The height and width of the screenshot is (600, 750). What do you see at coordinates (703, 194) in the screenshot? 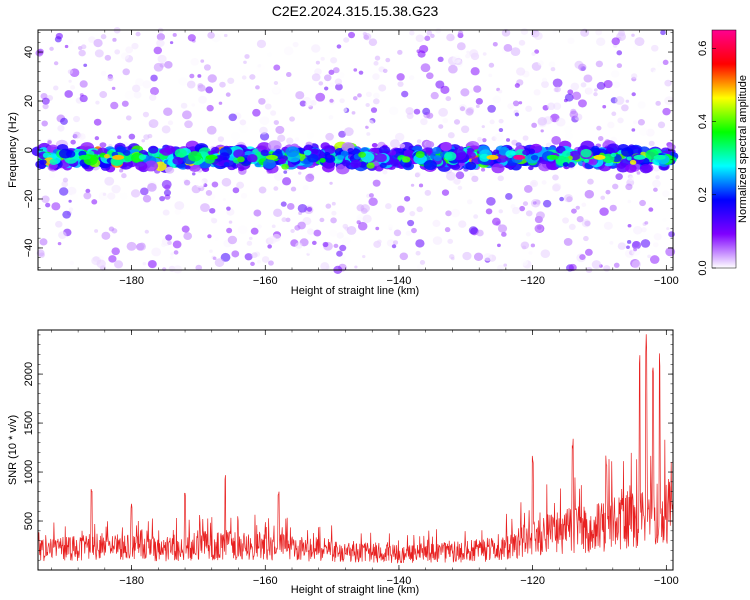
I see `colorbar-tick-label-1: 0.2` at bounding box center [703, 194].